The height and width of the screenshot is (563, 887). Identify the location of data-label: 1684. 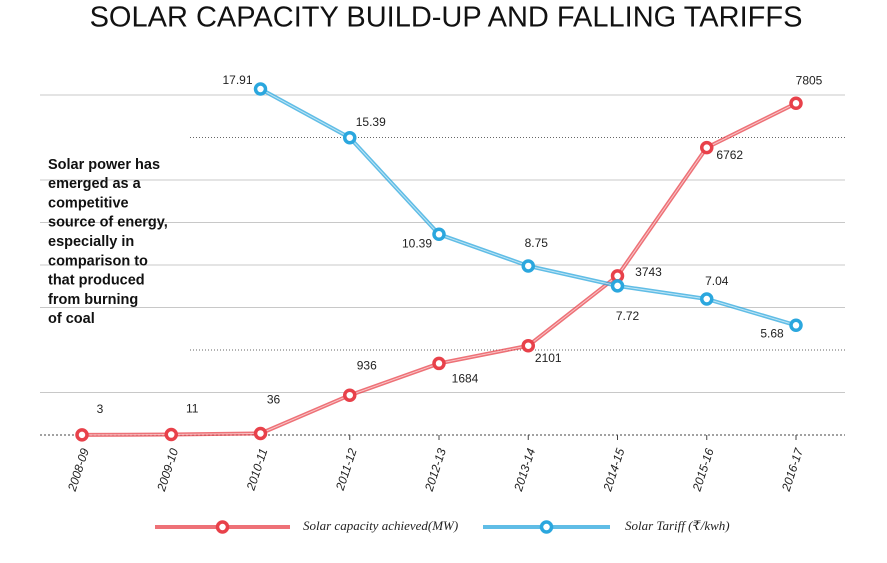
(465, 379).